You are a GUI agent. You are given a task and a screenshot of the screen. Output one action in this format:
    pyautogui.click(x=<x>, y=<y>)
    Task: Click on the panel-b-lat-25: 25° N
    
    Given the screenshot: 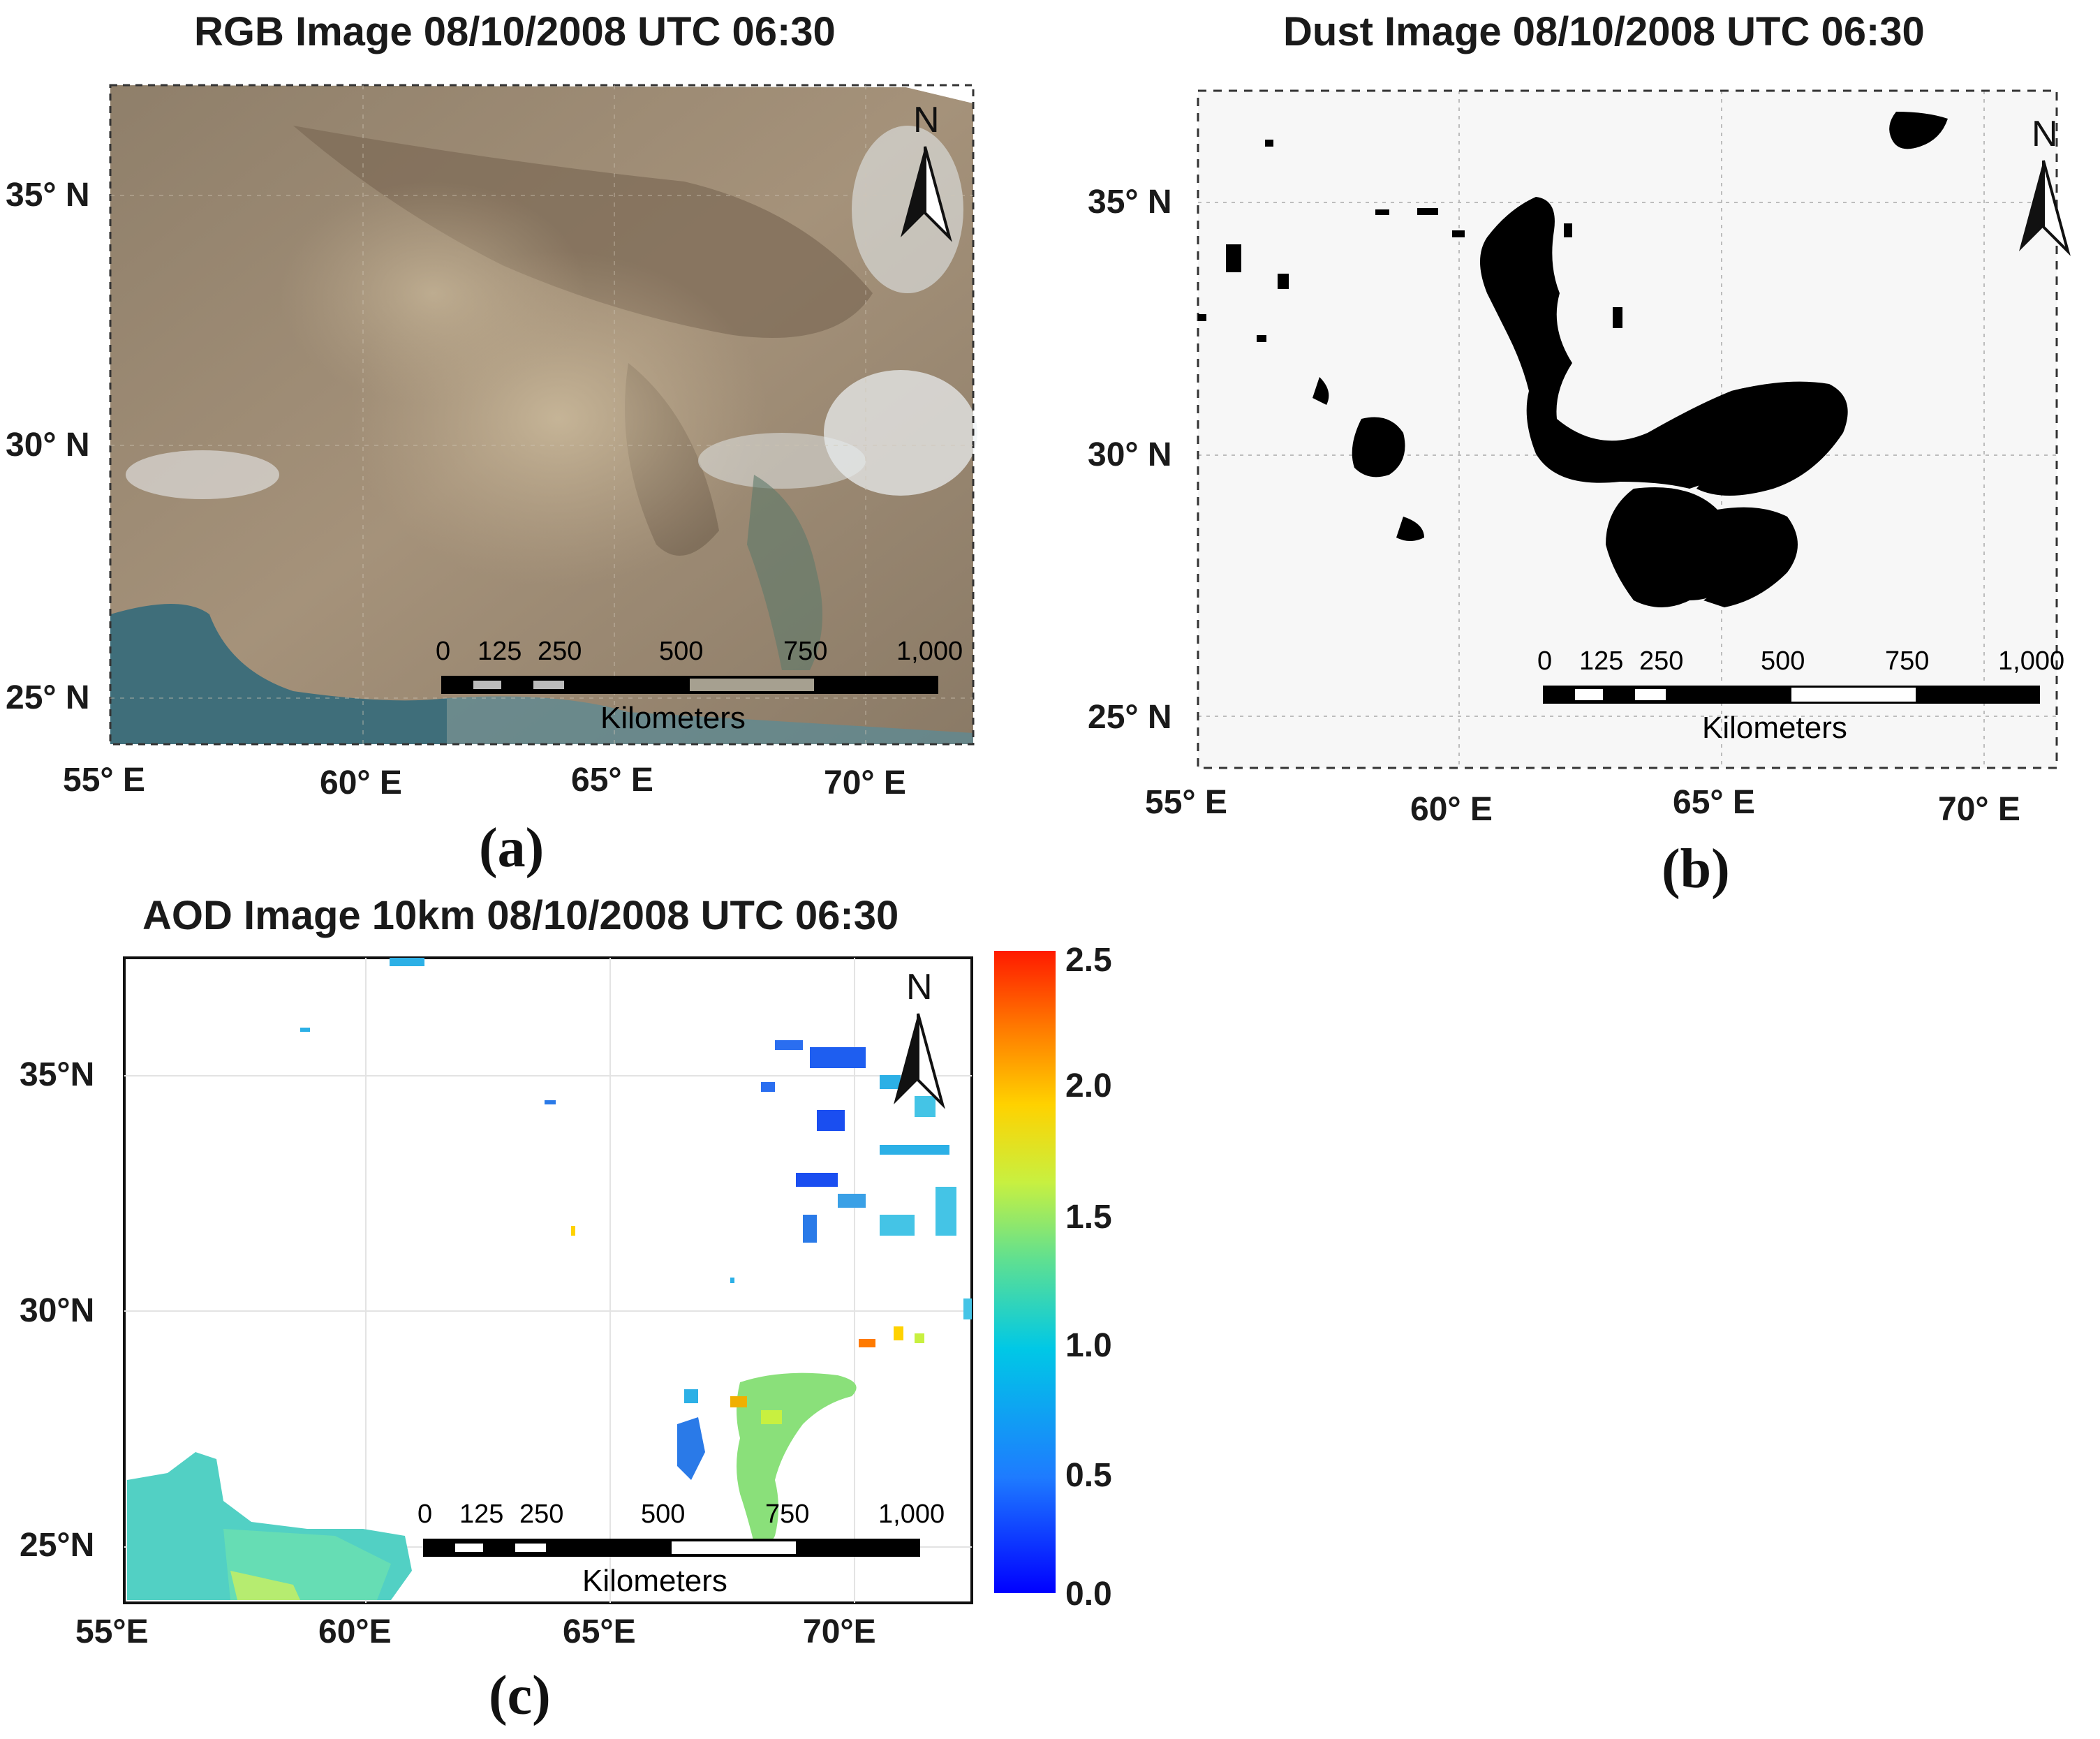 What is the action you would take?
    pyautogui.click(x=1130, y=717)
    